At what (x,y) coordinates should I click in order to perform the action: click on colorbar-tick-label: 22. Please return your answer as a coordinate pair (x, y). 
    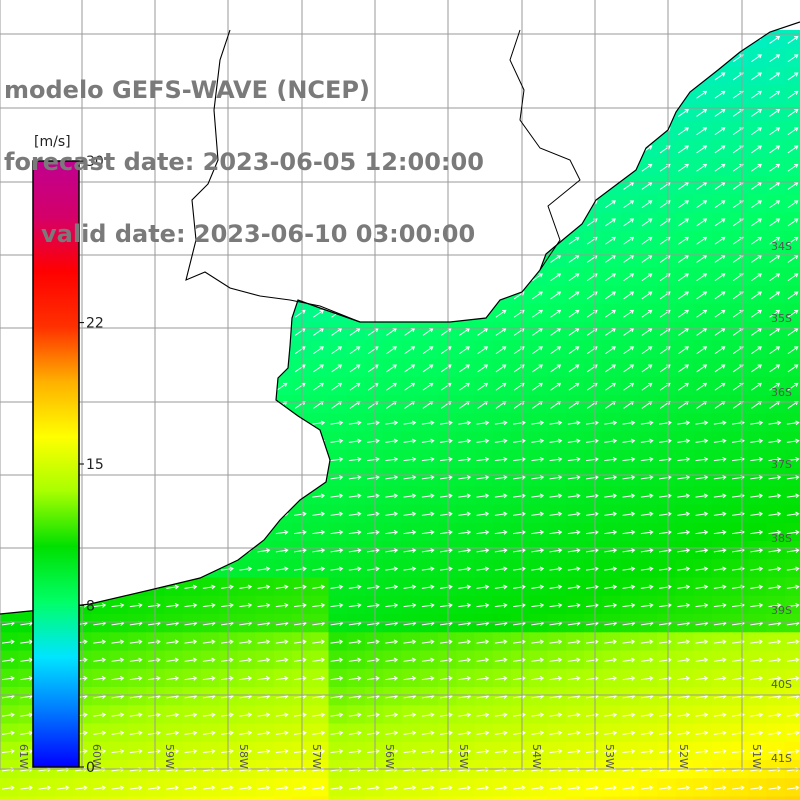
    Looking at the image, I should click on (95, 324).